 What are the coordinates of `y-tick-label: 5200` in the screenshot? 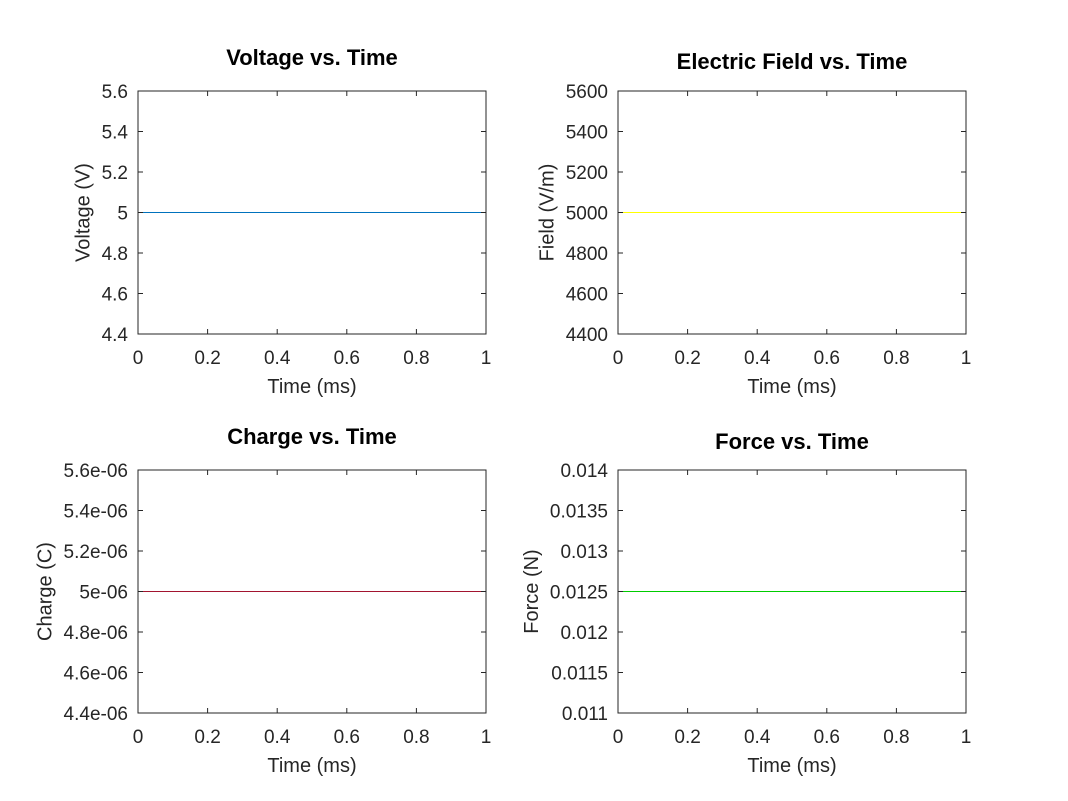 It's located at (587, 173).